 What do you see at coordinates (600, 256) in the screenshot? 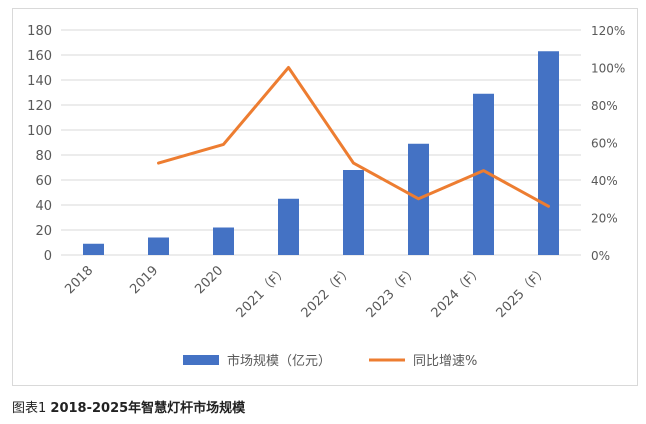
I see `y-right-tick-label: 0%` at bounding box center [600, 256].